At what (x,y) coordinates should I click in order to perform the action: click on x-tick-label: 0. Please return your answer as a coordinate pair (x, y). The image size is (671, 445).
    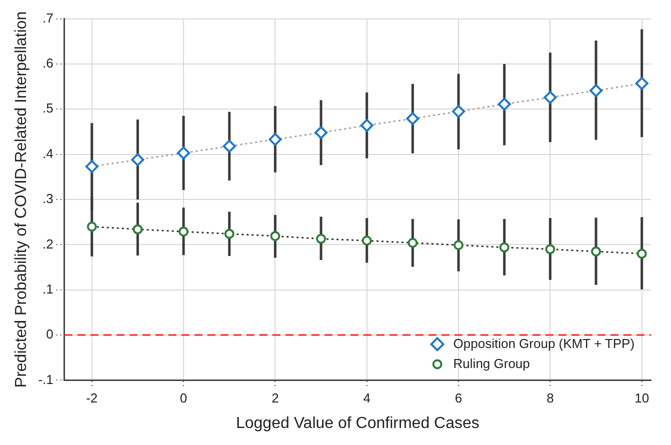
    Looking at the image, I should click on (184, 398).